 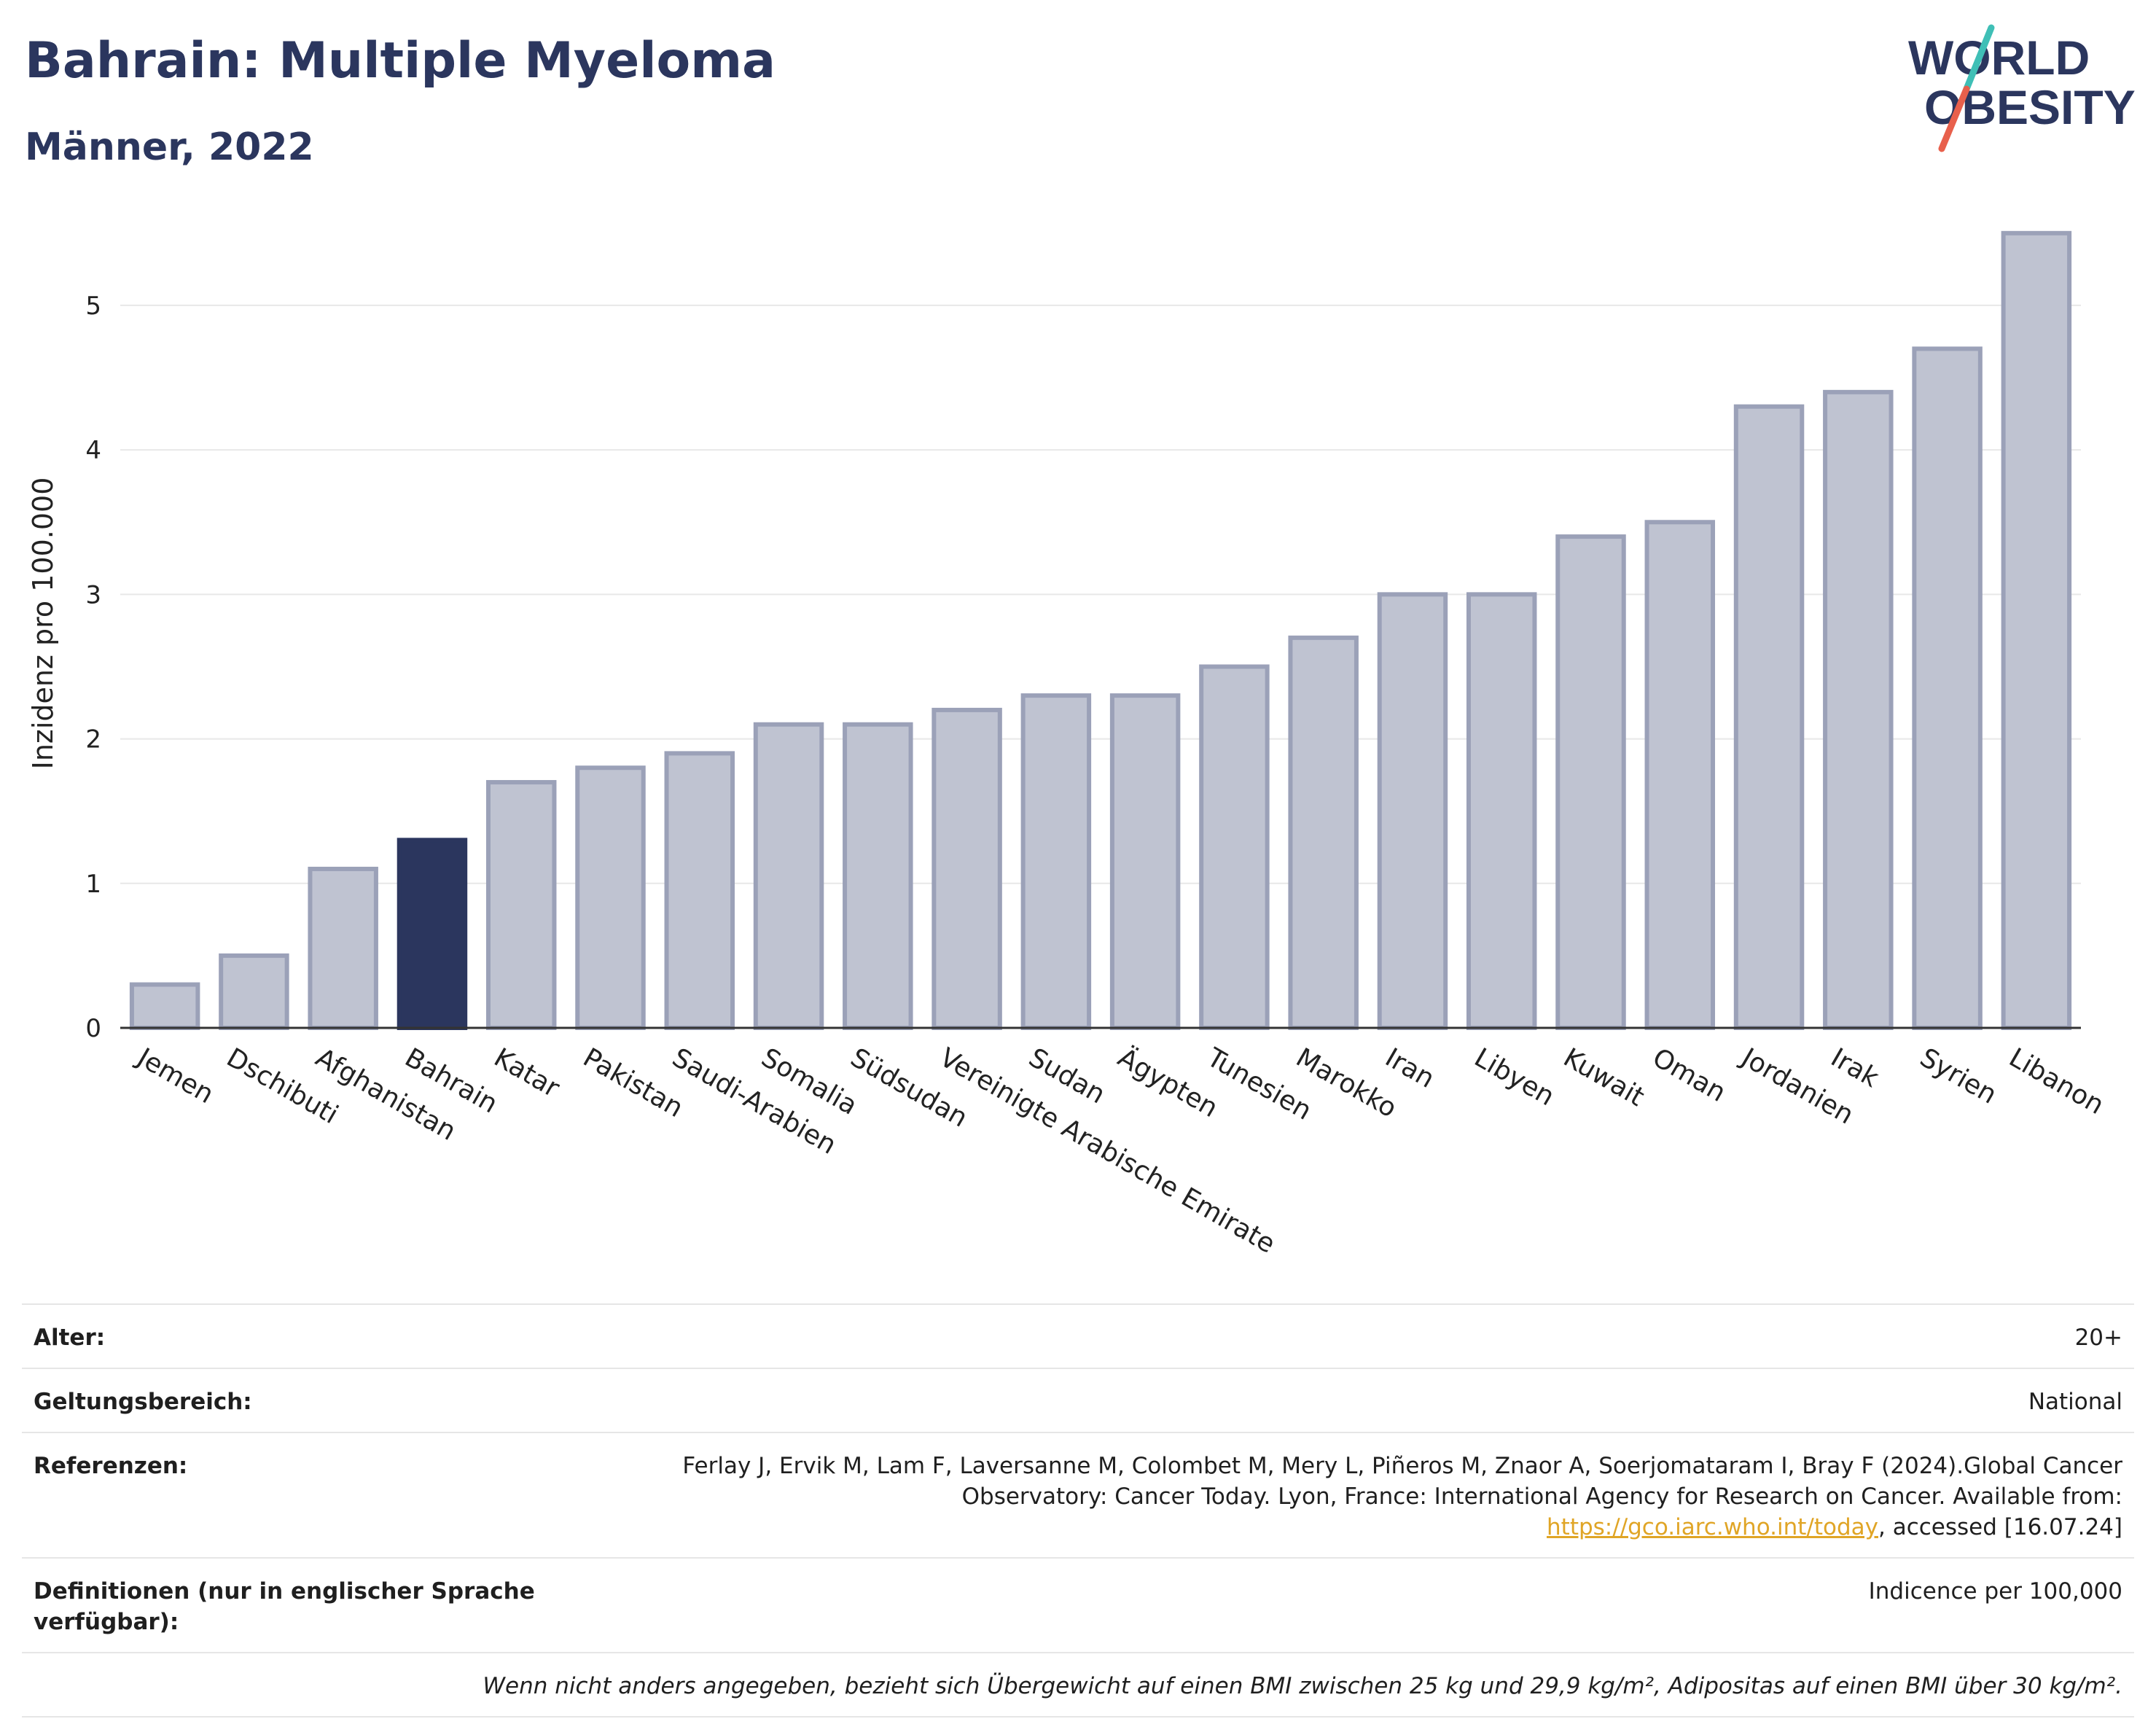 I want to click on references-label: Referenzen:, so click(x=111, y=1466).